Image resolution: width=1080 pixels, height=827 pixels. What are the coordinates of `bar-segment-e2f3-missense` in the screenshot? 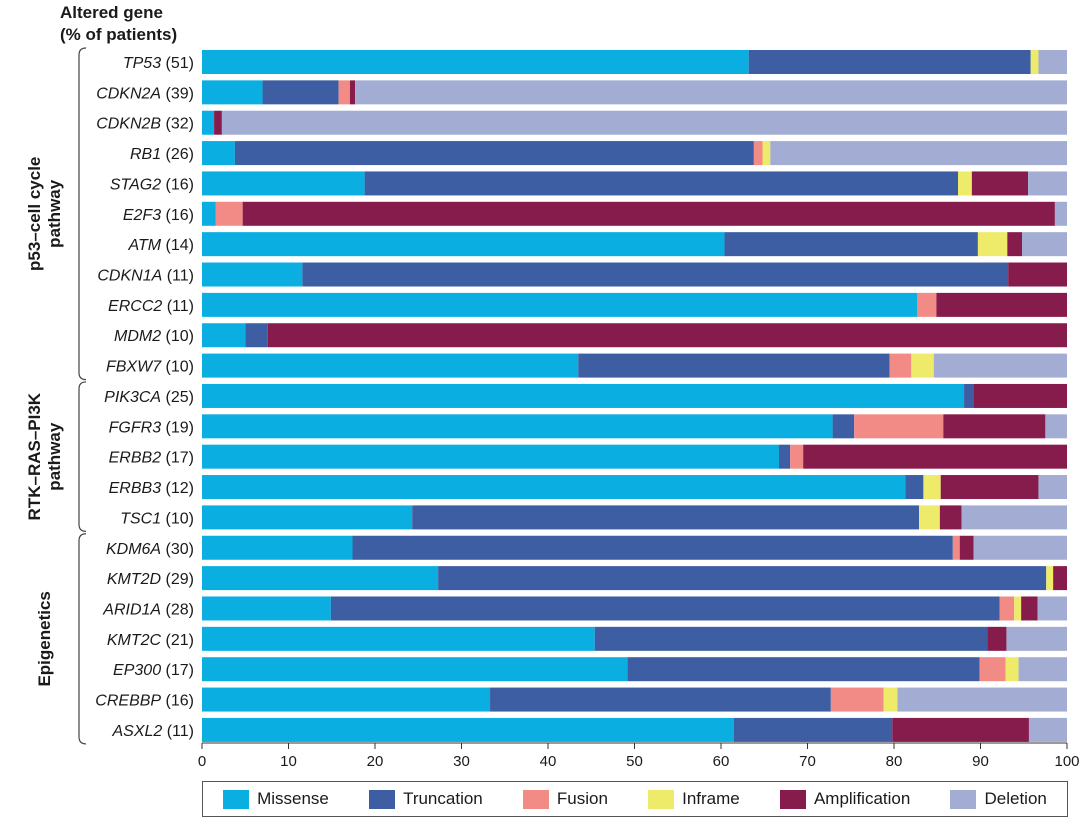 It's located at (209, 213).